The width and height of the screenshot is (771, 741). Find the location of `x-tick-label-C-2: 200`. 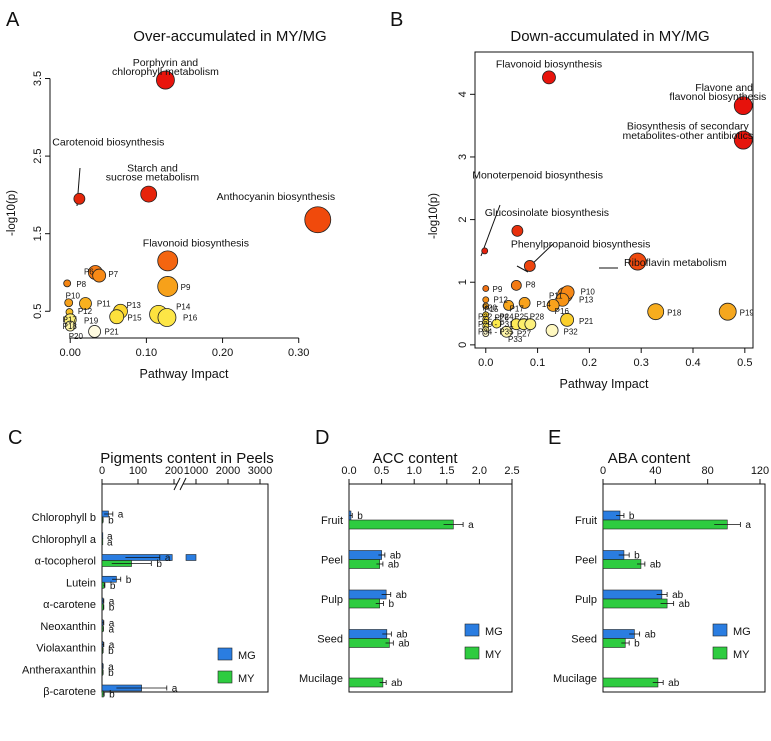

x-tick-label-C-2: 200 is located at coordinates (174, 471).